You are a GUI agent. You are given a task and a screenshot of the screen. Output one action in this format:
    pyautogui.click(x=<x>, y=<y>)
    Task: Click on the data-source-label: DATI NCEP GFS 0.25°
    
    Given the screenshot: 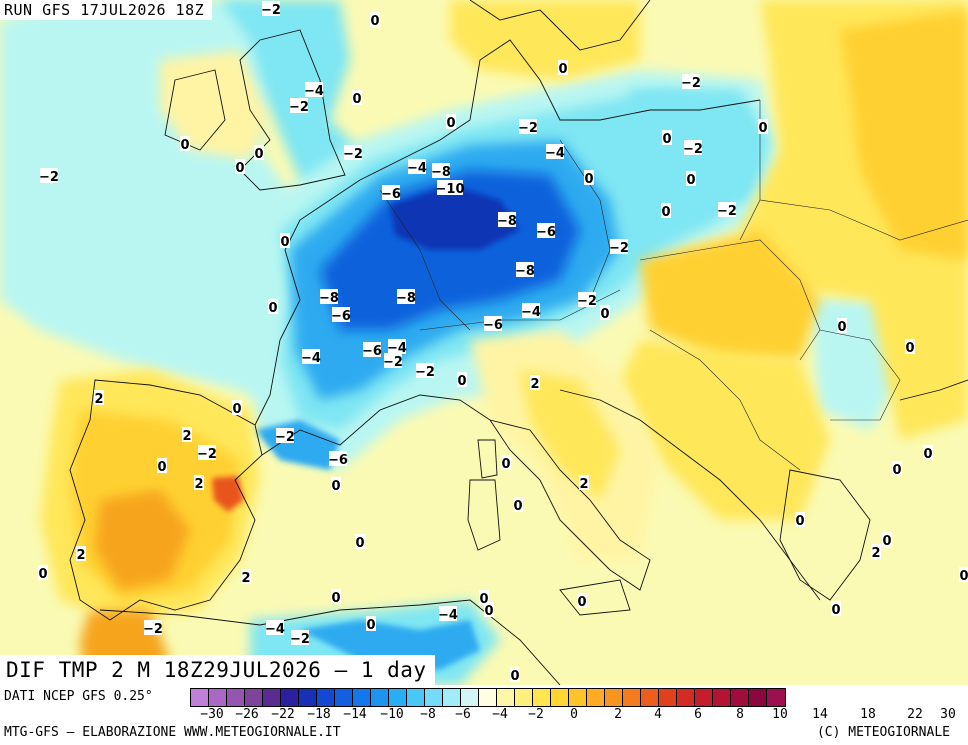 What is the action you would take?
    pyautogui.click(x=78, y=696)
    